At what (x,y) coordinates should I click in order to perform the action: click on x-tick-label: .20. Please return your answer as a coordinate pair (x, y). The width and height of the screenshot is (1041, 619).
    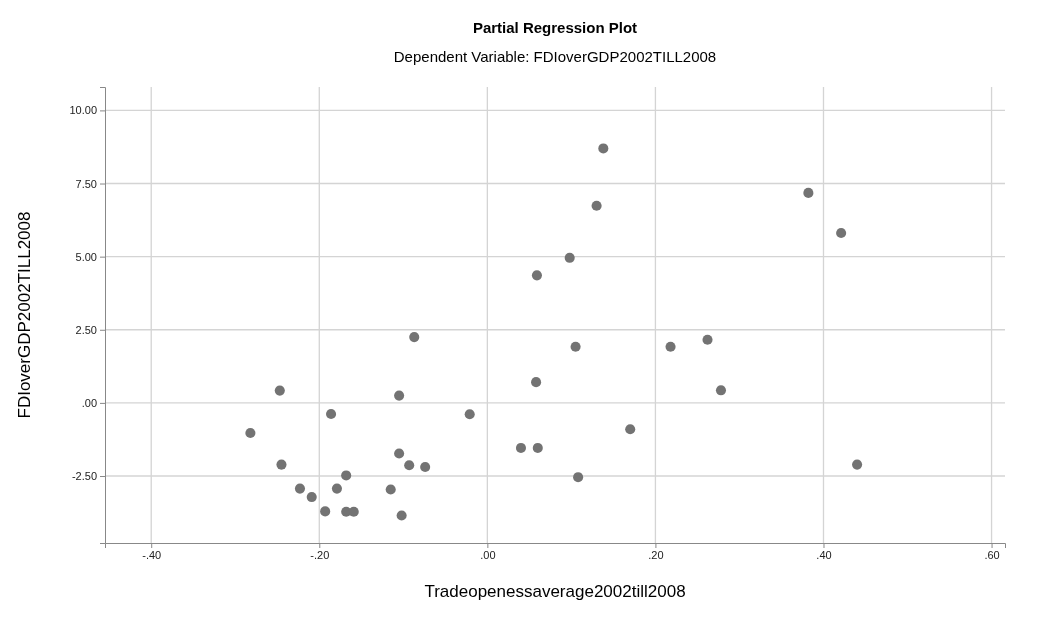
    Looking at the image, I should click on (656, 554).